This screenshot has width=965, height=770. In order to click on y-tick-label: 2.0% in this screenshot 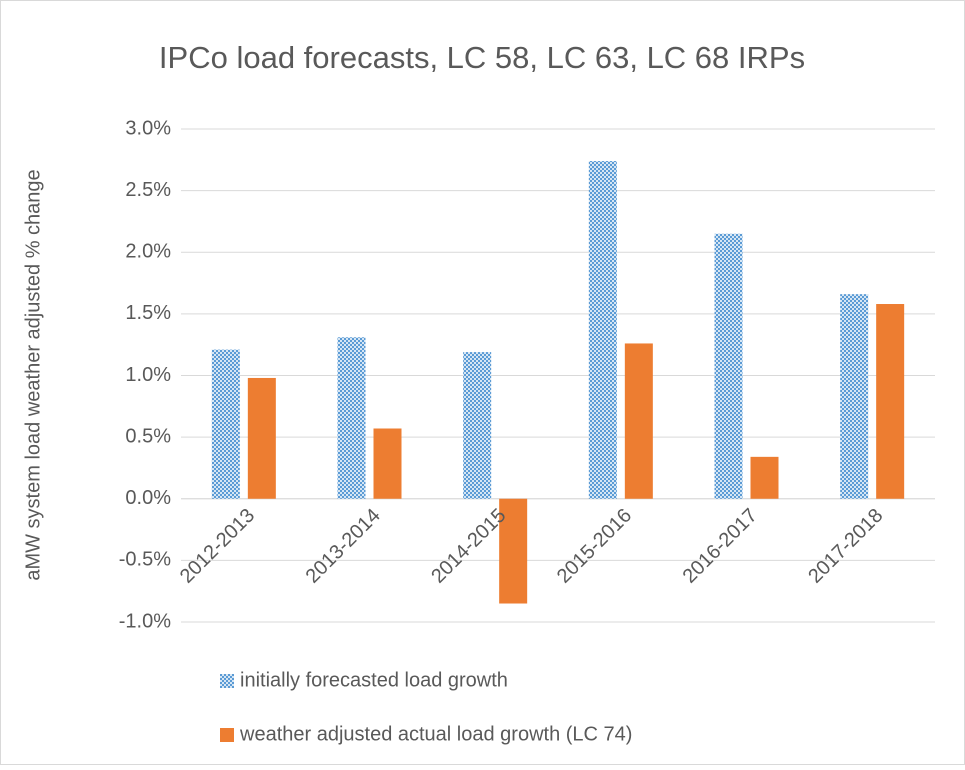, I will do `click(148, 252)`.